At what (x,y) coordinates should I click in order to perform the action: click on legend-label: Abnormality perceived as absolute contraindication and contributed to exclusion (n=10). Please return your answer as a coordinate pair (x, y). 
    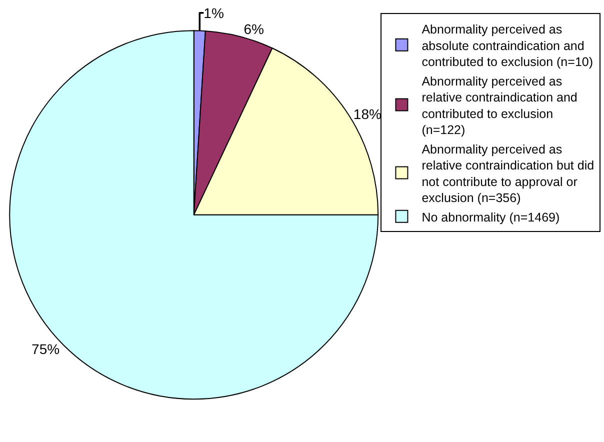
    Looking at the image, I should click on (508, 45).